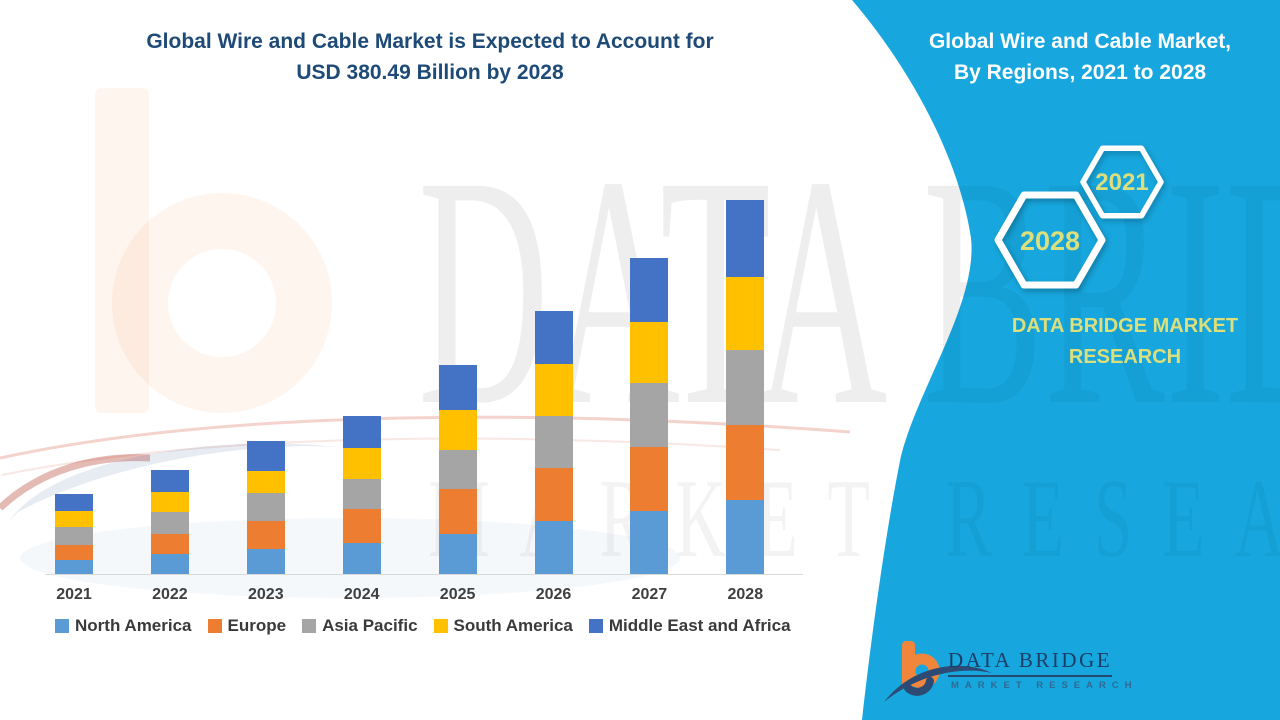  What do you see at coordinates (745, 537) in the screenshot?
I see `bar-segment-2028-north-america` at bounding box center [745, 537].